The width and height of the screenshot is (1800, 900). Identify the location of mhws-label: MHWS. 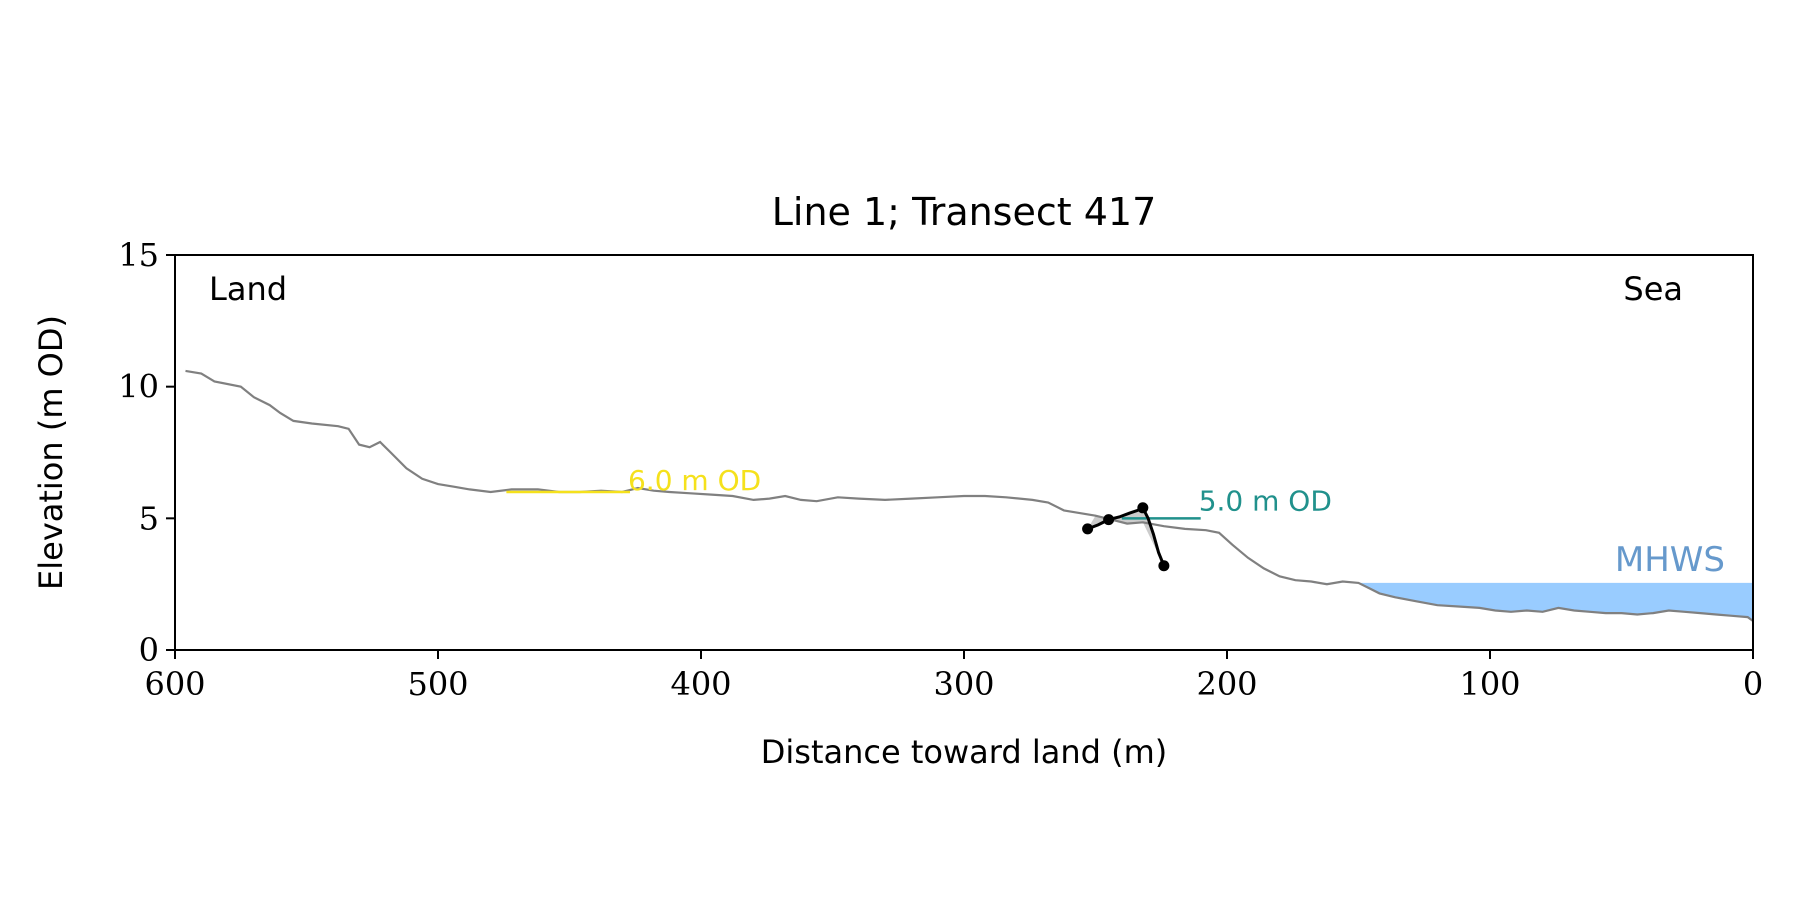
(1670, 560).